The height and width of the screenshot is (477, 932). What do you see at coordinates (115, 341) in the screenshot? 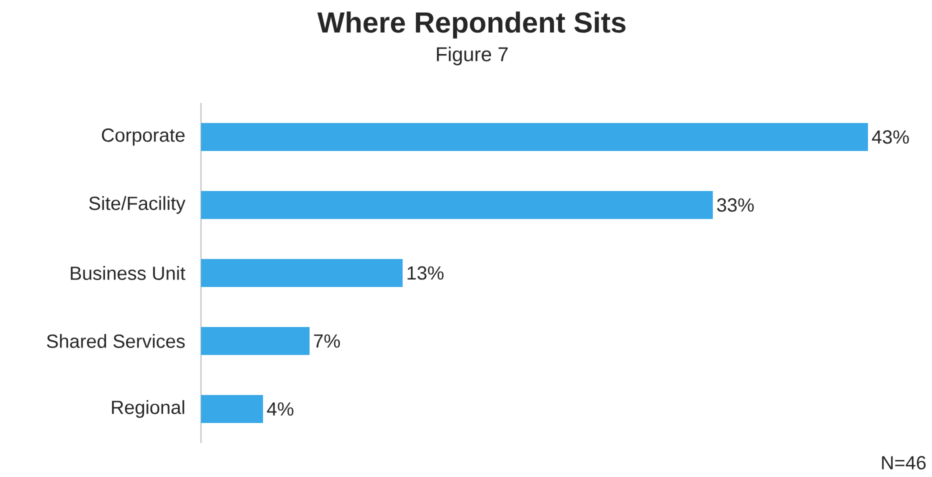
I see `y-tick-label: Shared Services` at bounding box center [115, 341].